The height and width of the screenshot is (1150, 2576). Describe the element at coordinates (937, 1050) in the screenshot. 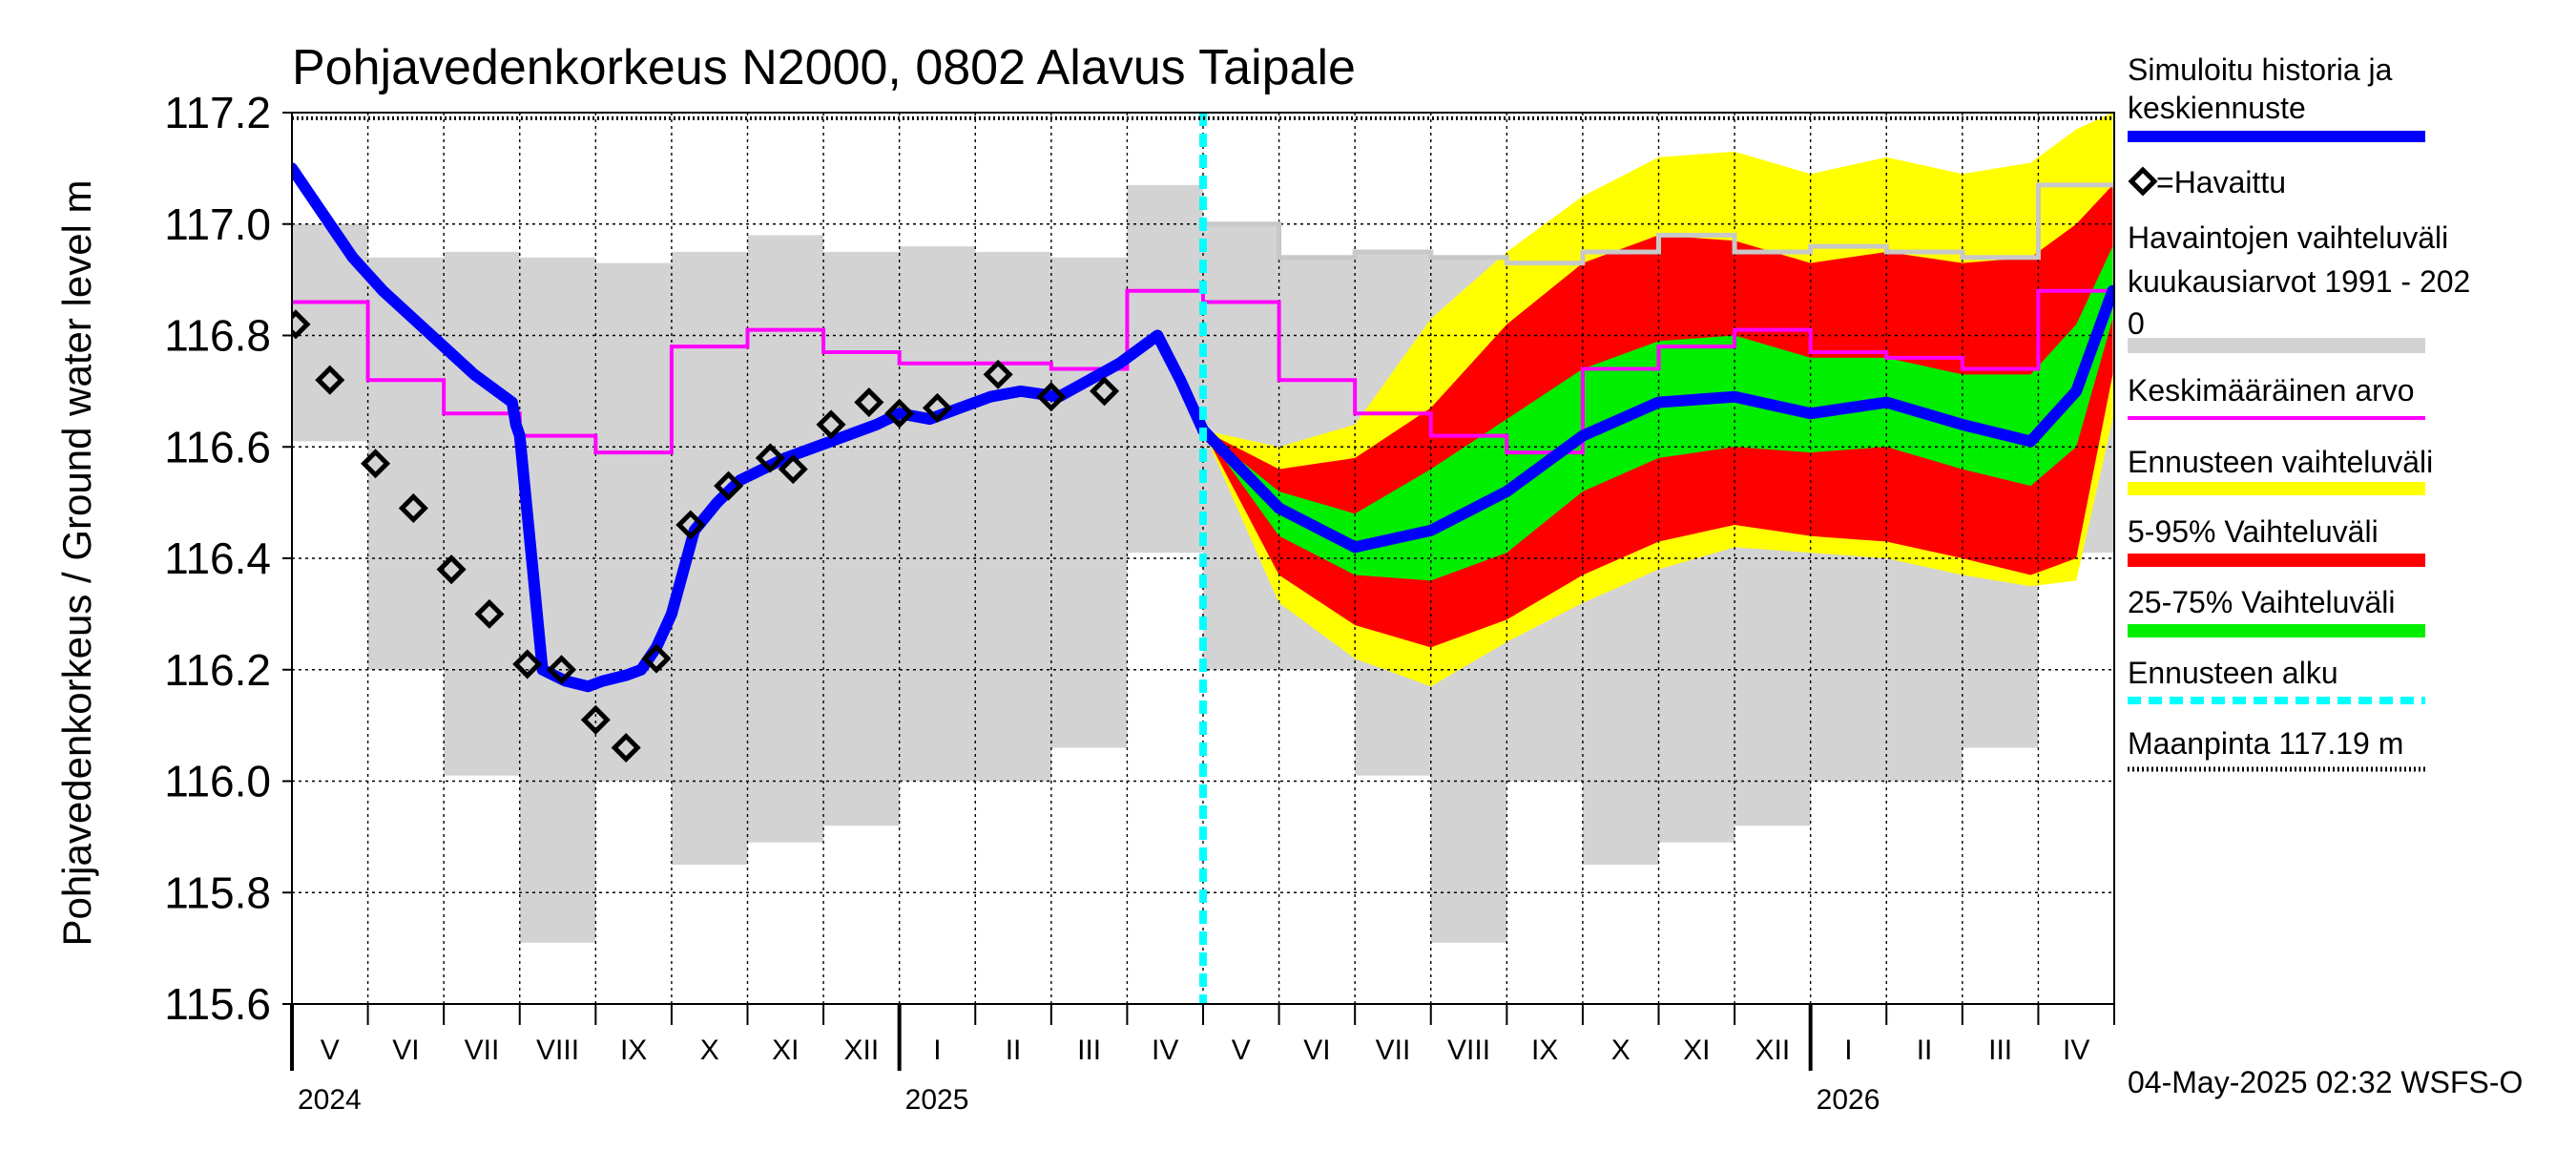

I see `month-label-8: I` at that location.